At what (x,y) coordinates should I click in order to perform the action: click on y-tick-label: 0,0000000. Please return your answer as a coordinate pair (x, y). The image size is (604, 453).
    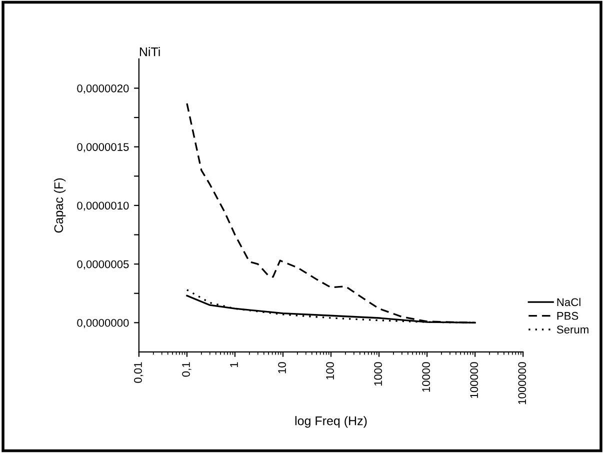
    Looking at the image, I should click on (103, 323).